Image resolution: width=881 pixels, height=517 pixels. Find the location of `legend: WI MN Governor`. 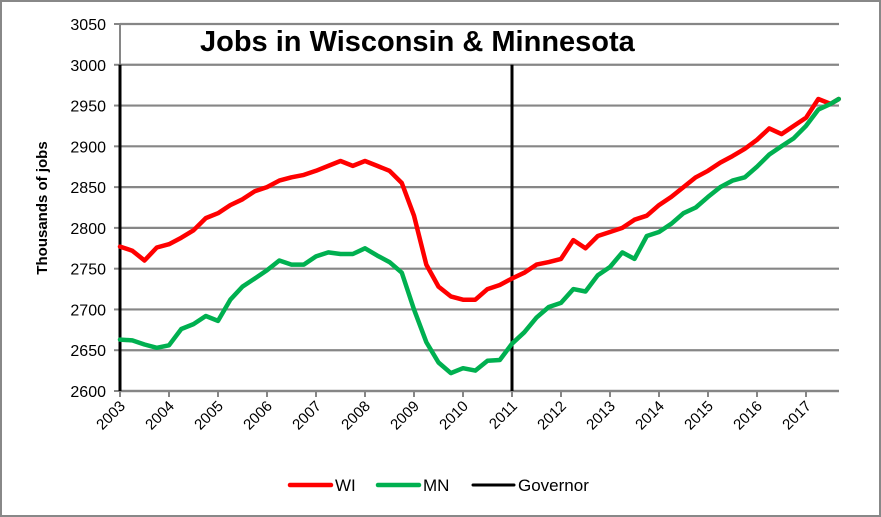

legend: WI MN Governor is located at coordinates (438, 485).